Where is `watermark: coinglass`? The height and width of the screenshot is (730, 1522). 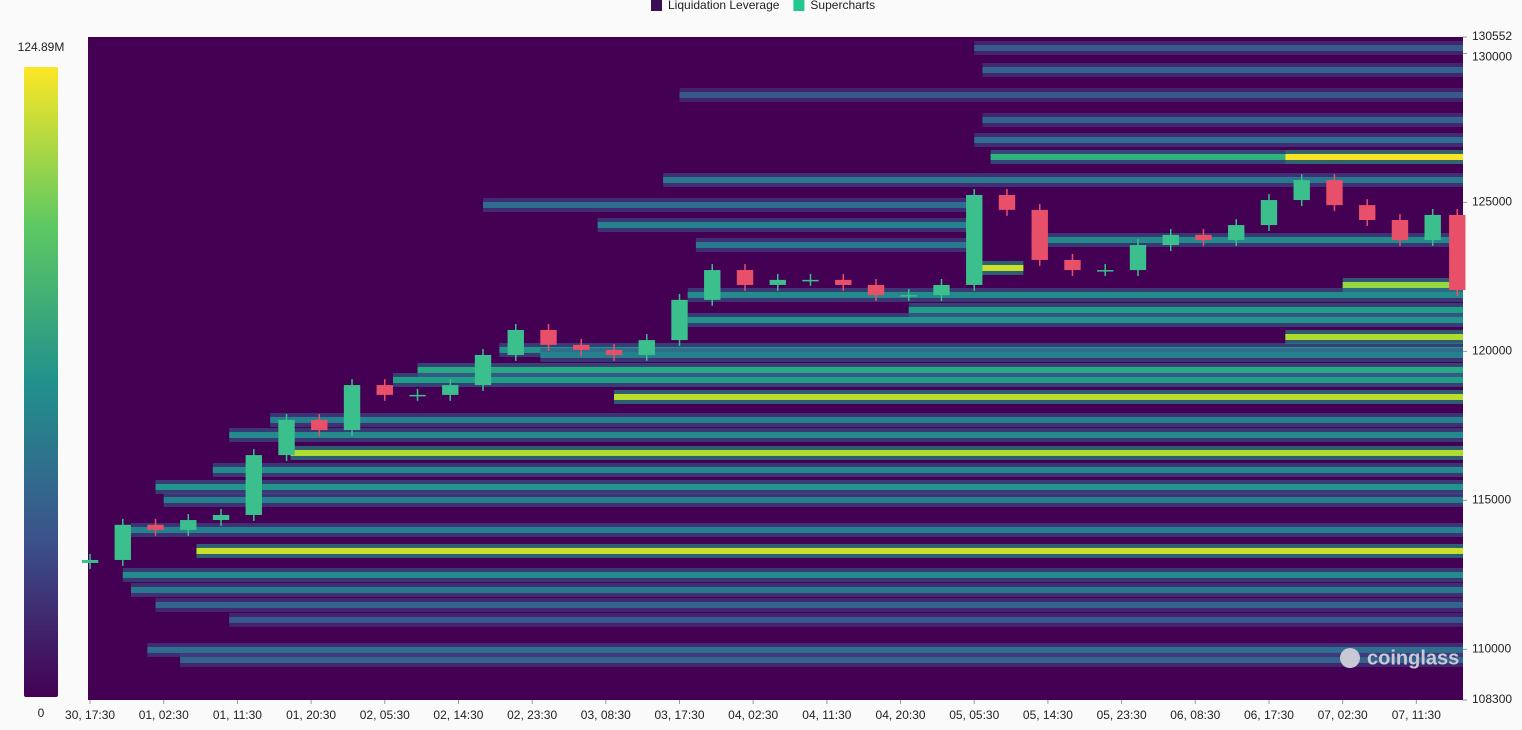 watermark: coinglass is located at coordinates (1413, 658).